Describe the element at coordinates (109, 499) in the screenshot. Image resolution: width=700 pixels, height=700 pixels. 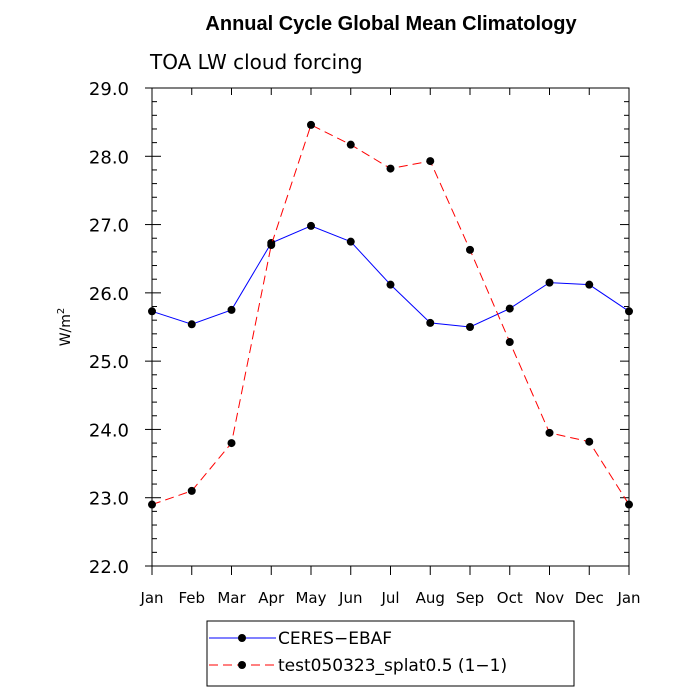
I see `y-tick-label: 23.0` at that location.